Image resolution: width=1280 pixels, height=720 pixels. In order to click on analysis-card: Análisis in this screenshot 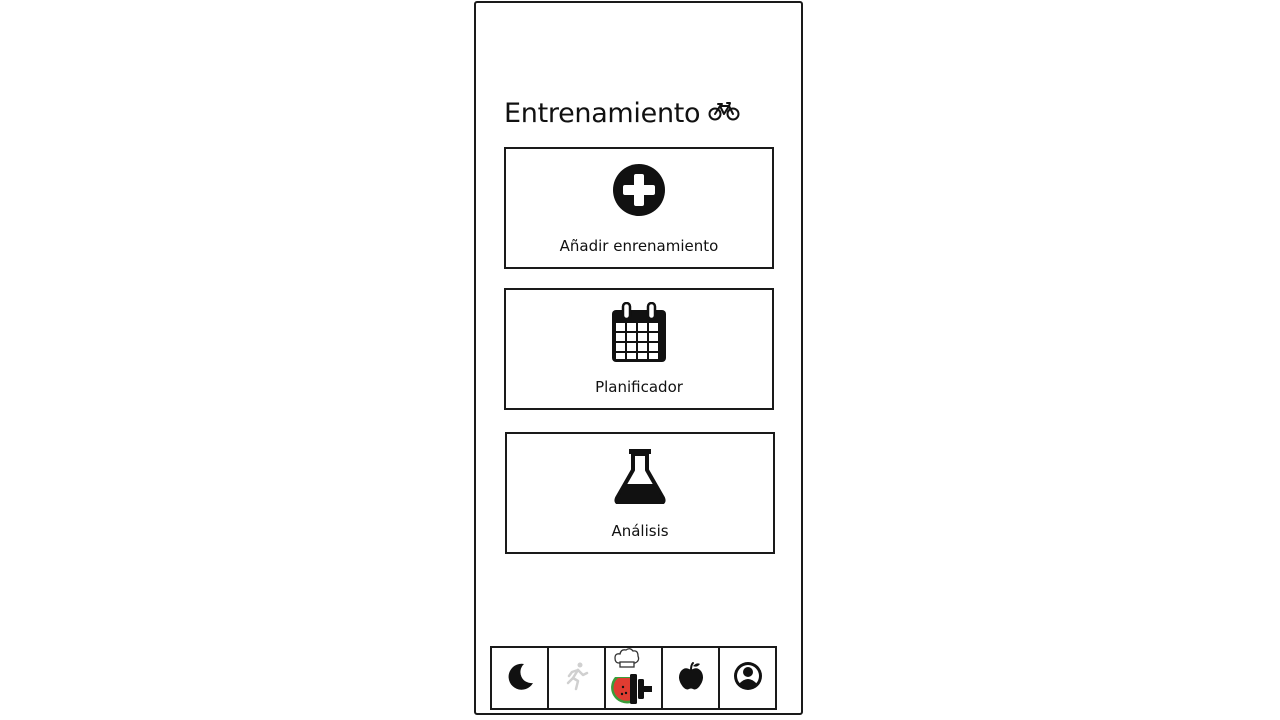, I will do `click(640, 493)`.